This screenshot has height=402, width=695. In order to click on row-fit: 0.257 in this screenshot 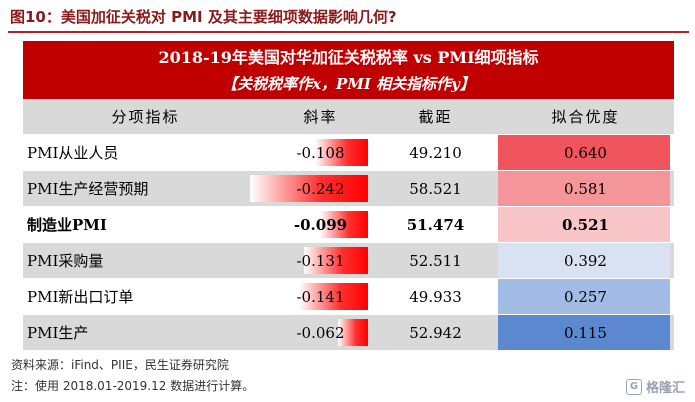, I will do `click(585, 296)`.